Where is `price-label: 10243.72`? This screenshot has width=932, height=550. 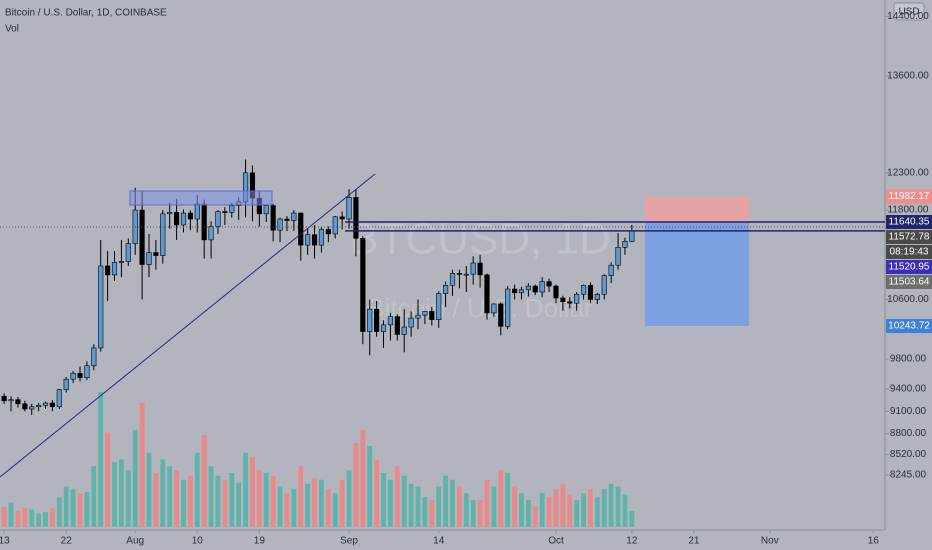
price-label: 10243.72 is located at coordinates (909, 326).